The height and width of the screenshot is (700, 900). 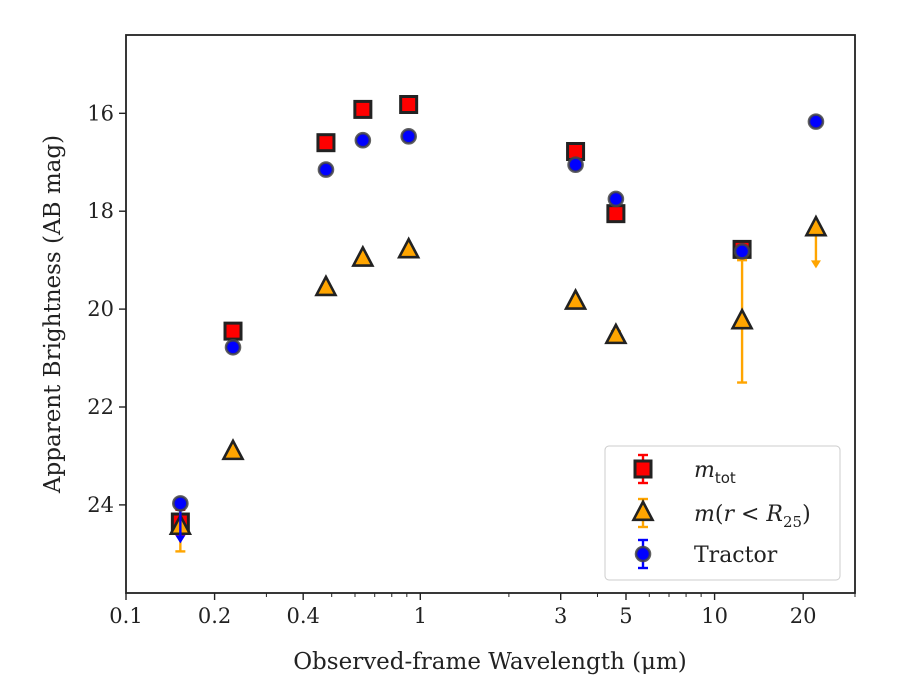 What do you see at coordinates (100, 309) in the screenshot?
I see `y-tick-label: 20` at bounding box center [100, 309].